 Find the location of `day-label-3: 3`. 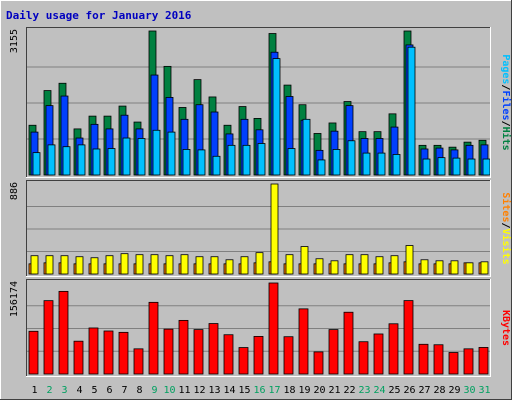

day-label-3: 3 is located at coordinates (64, 390).